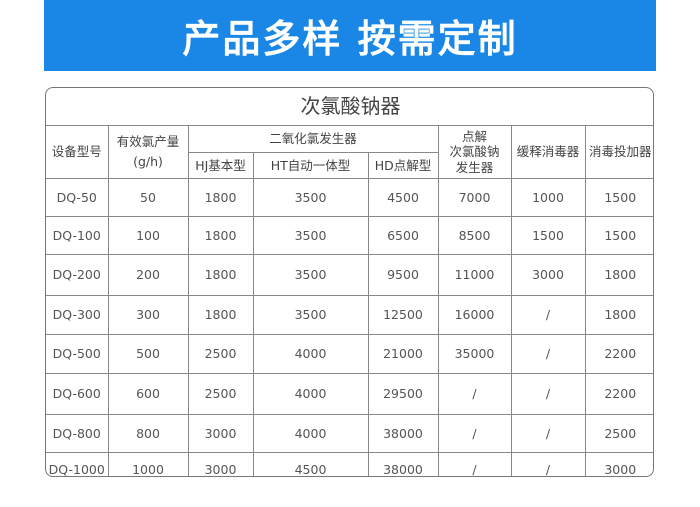 The width and height of the screenshot is (700, 507). Describe the element at coordinates (148, 394) in the screenshot. I see `table-cell: 600` at that location.